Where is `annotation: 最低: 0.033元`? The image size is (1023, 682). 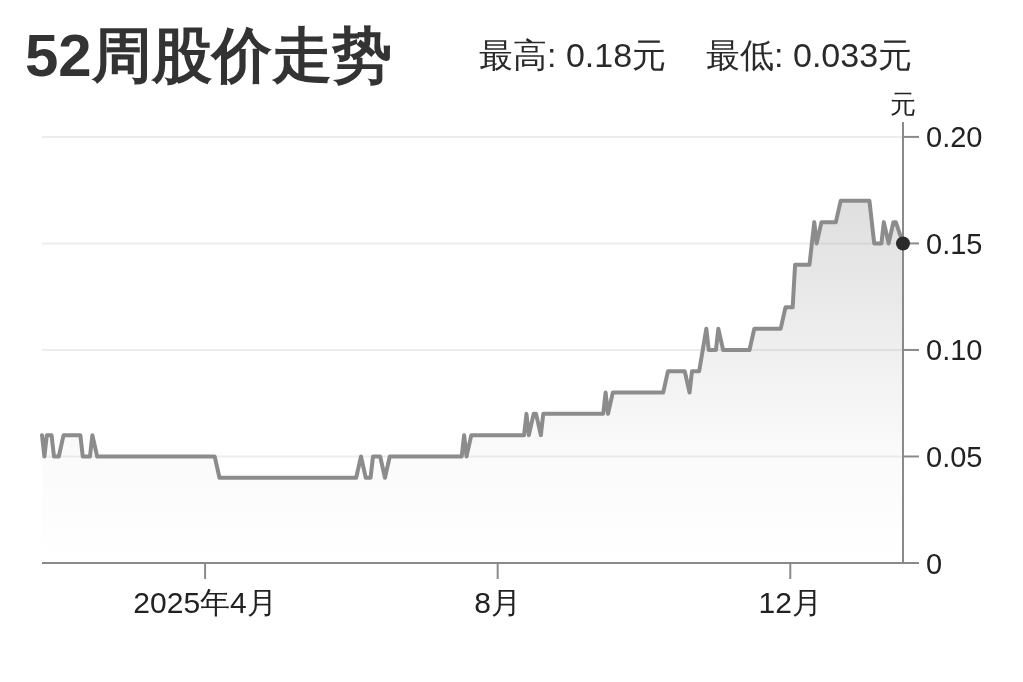
annotation: 最低: 0.033元 is located at coordinates (809, 55).